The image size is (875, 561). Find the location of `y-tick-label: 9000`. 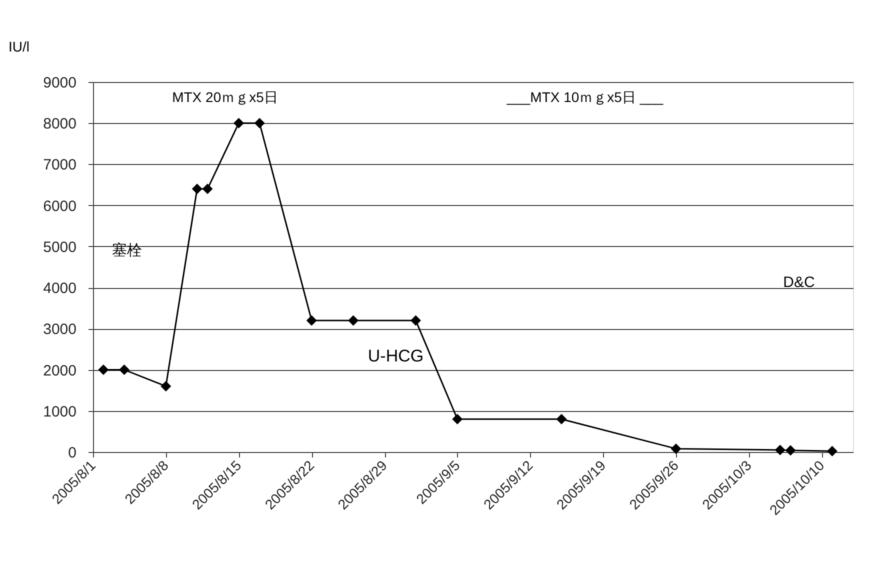

y-tick-label: 9000 is located at coordinates (59, 83).